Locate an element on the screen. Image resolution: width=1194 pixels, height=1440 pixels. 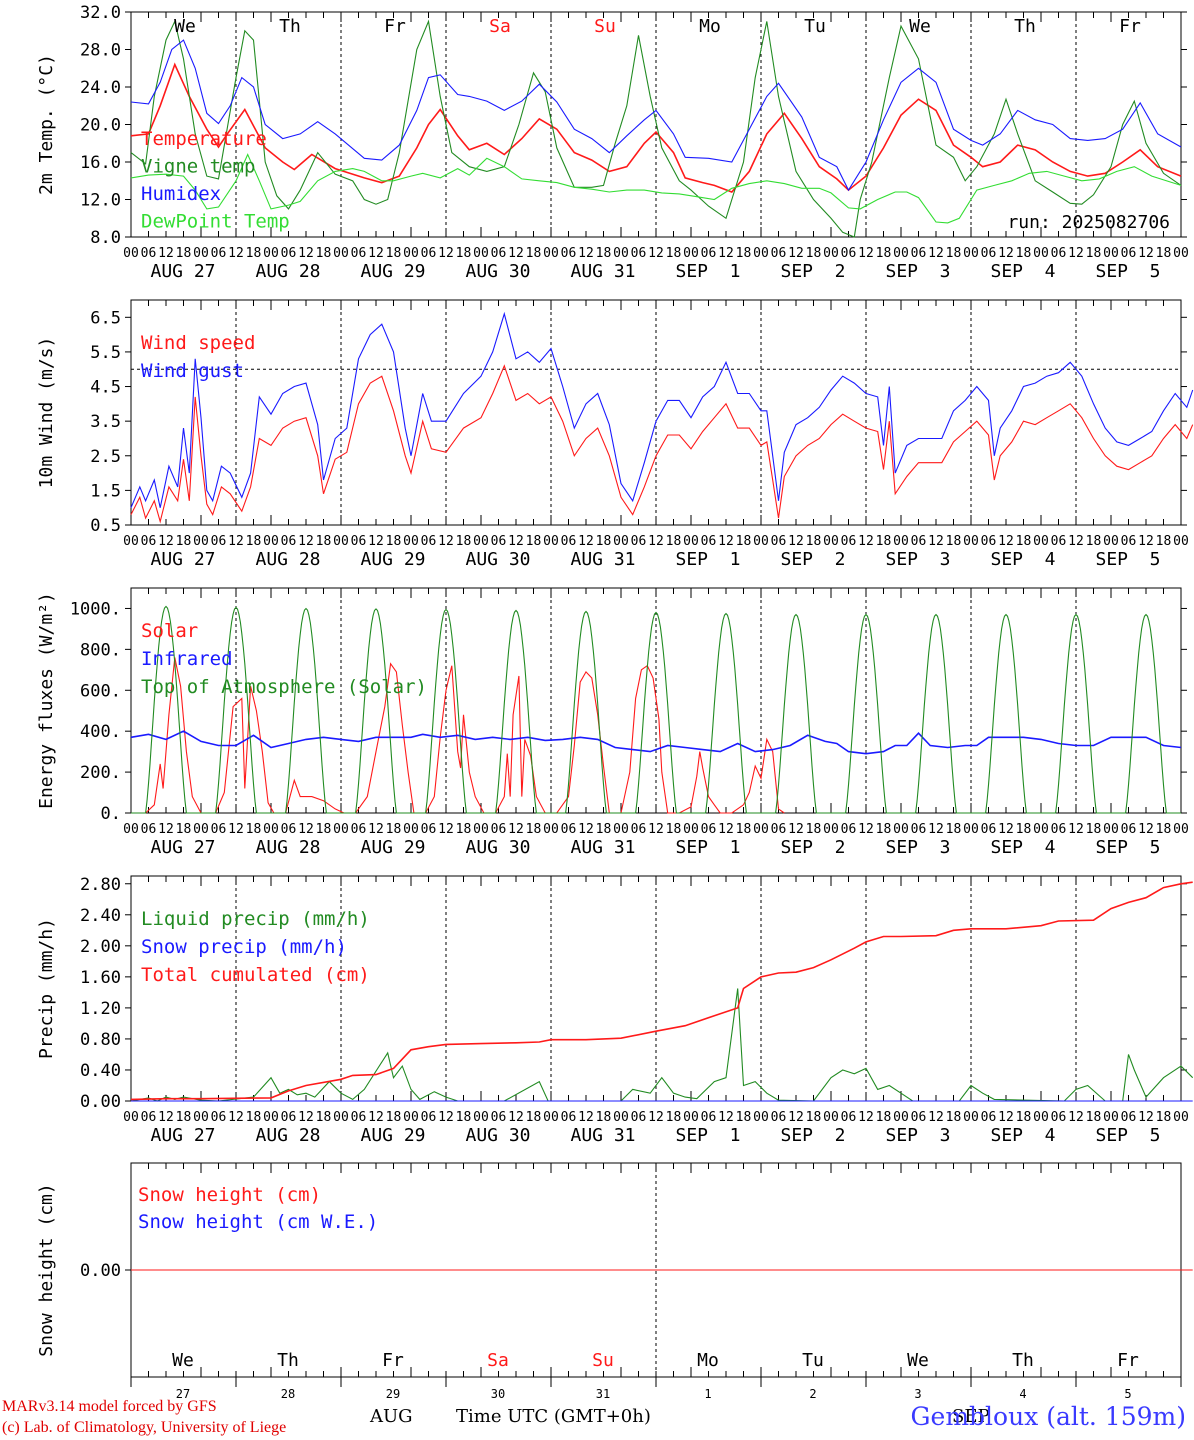
y-tick-label: 24.0 is located at coordinates (100, 88).